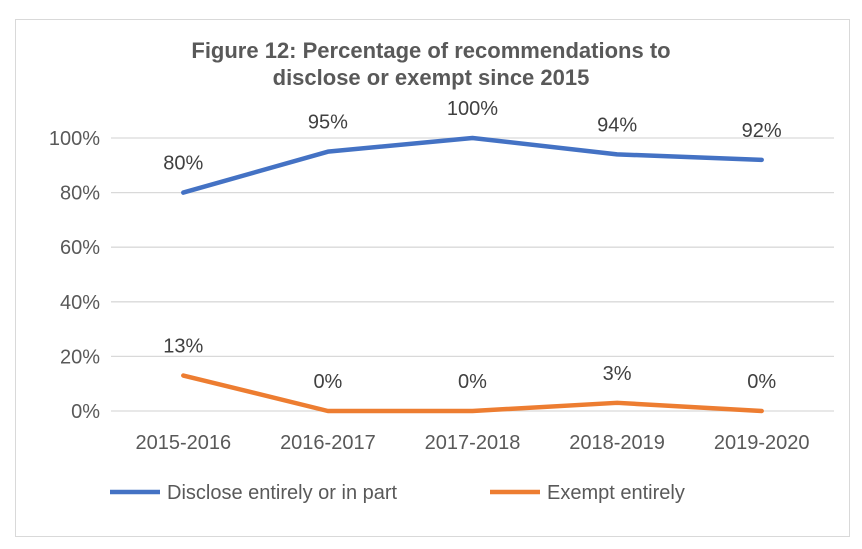 This screenshot has height=549, width=862. What do you see at coordinates (616, 493) in the screenshot?
I see `legend-label-2: Exempt entirely` at bounding box center [616, 493].